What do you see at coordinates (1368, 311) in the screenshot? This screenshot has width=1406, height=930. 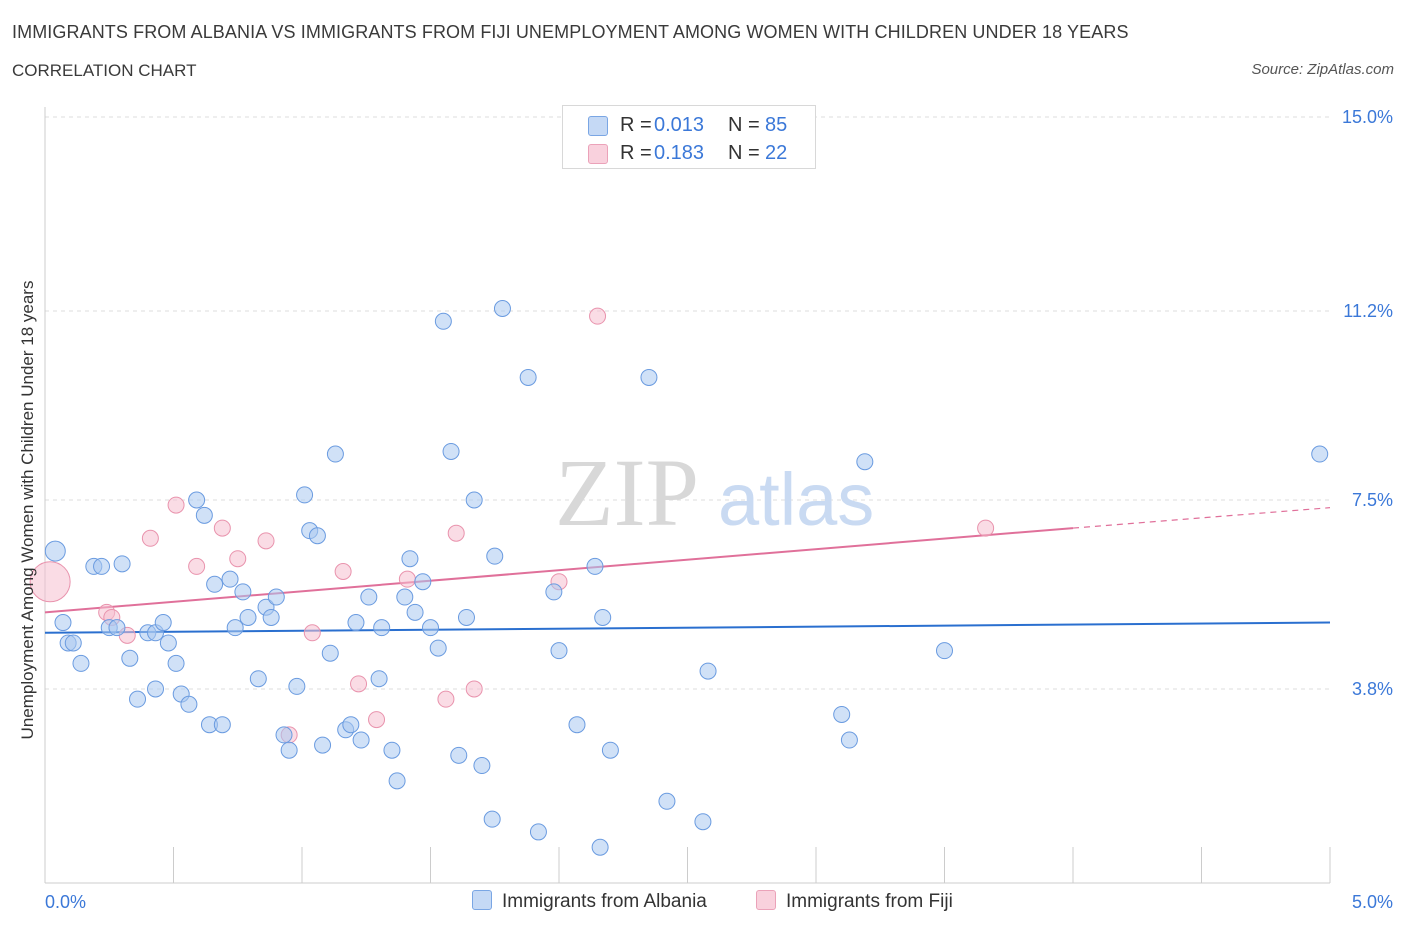 I see `y-tick-label: 11.2%` at bounding box center [1368, 311].